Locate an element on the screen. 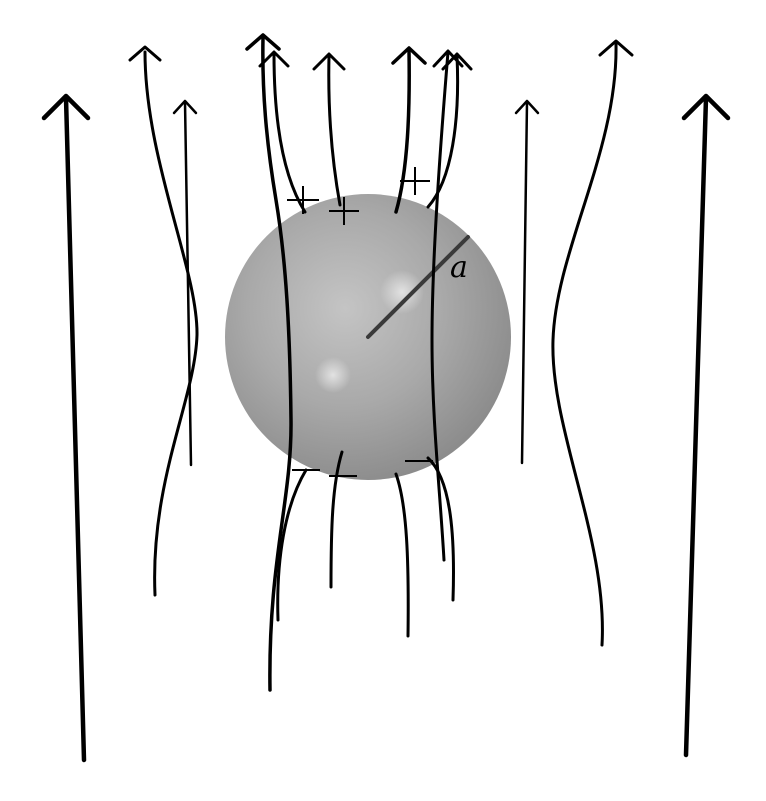  field-line-outer-left is located at coordinates (75, 429).